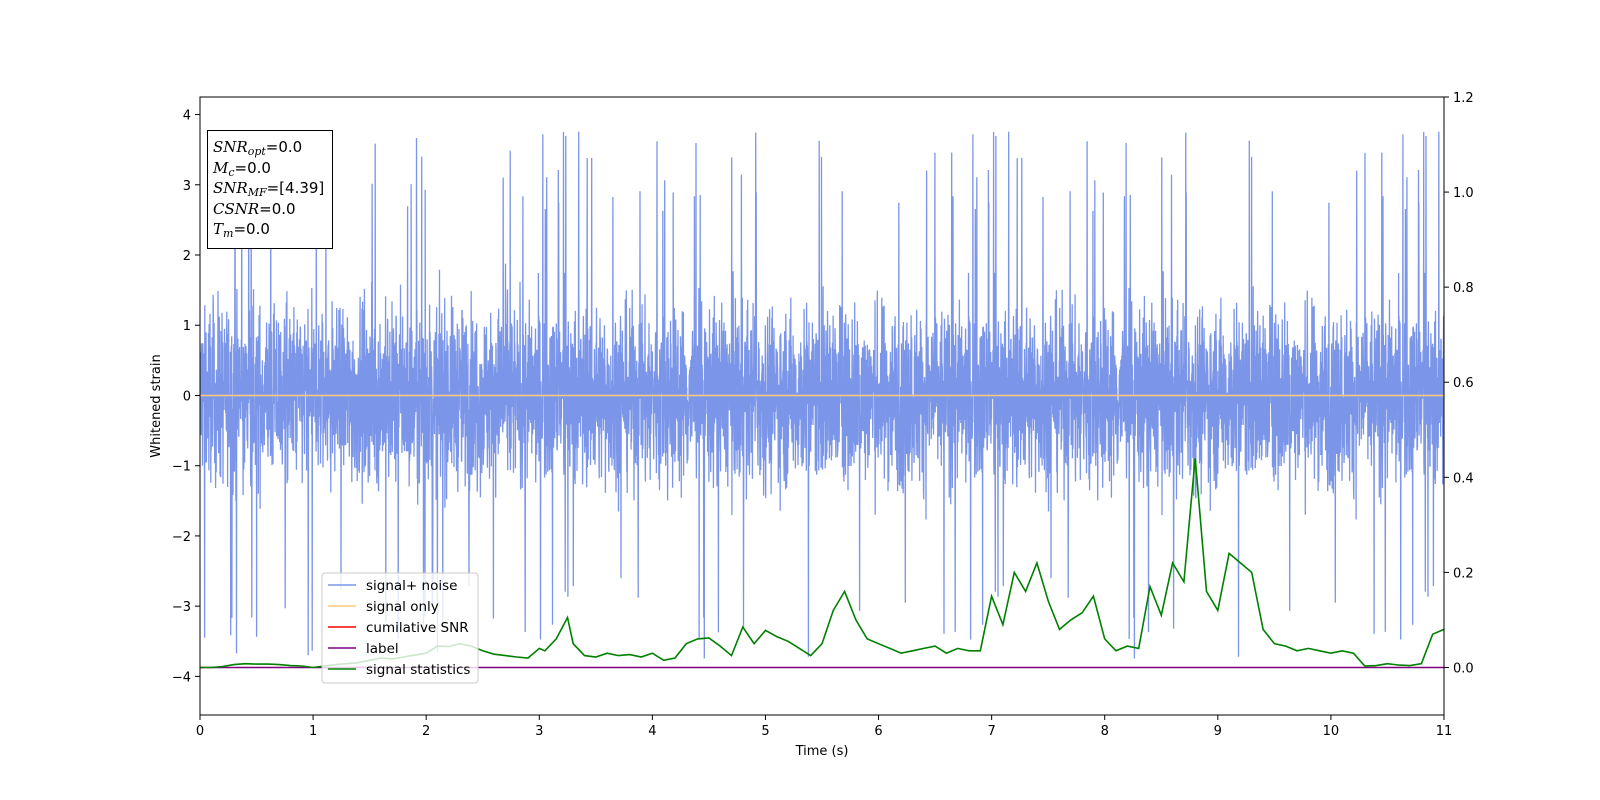 The image size is (1600, 800). I want to click on y-tick-label: 1, so click(187, 326).